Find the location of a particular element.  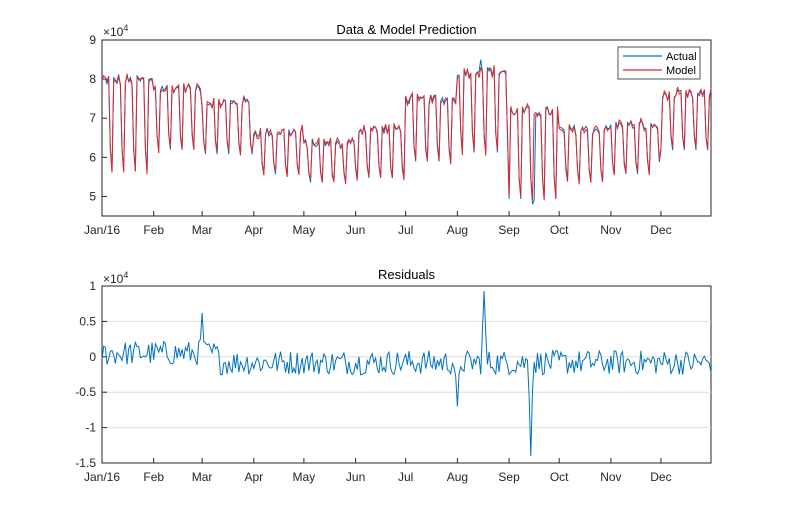

residuals-x-tick-label: Jul is located at coordinates (405, 477).